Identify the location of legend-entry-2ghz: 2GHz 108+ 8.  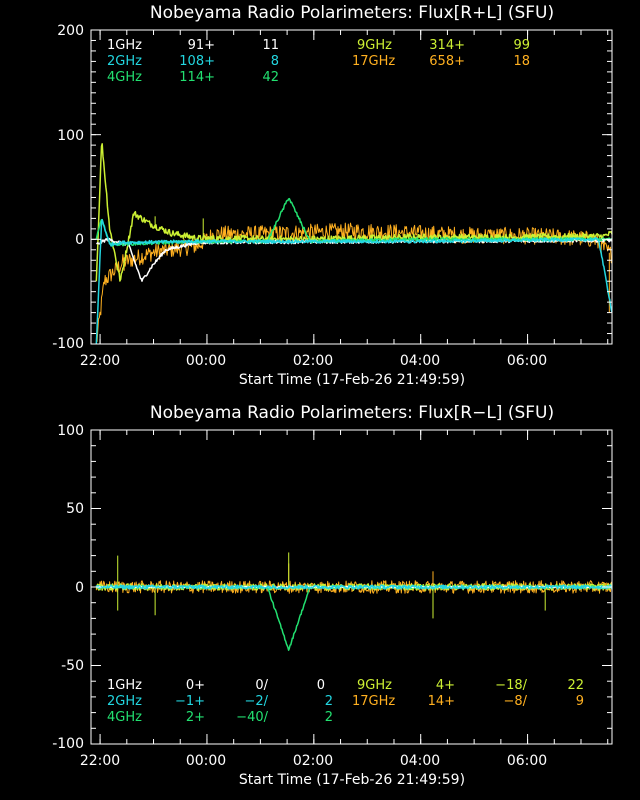
(193, 61).